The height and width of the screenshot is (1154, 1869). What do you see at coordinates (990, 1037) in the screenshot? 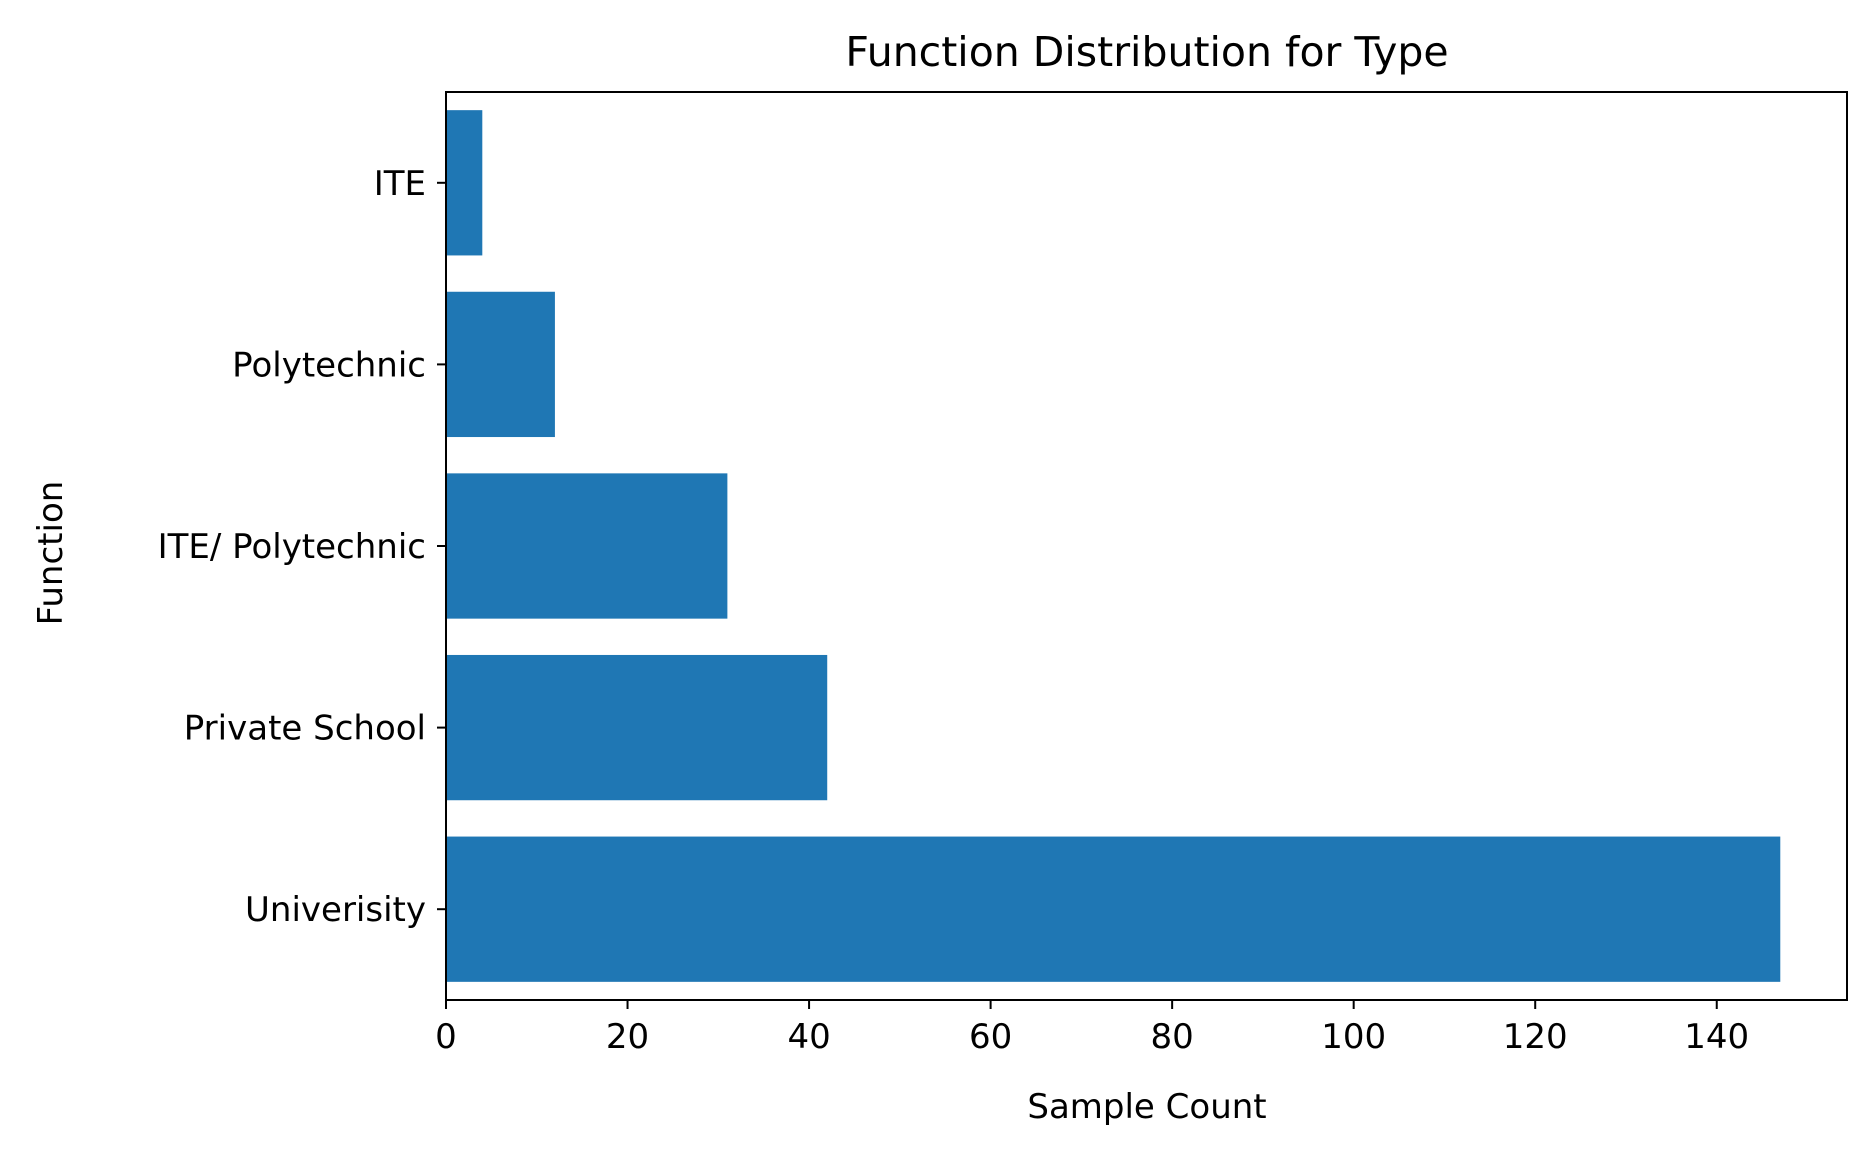
I see `x-tick-label: 60` at bounding box center [990, 1037].